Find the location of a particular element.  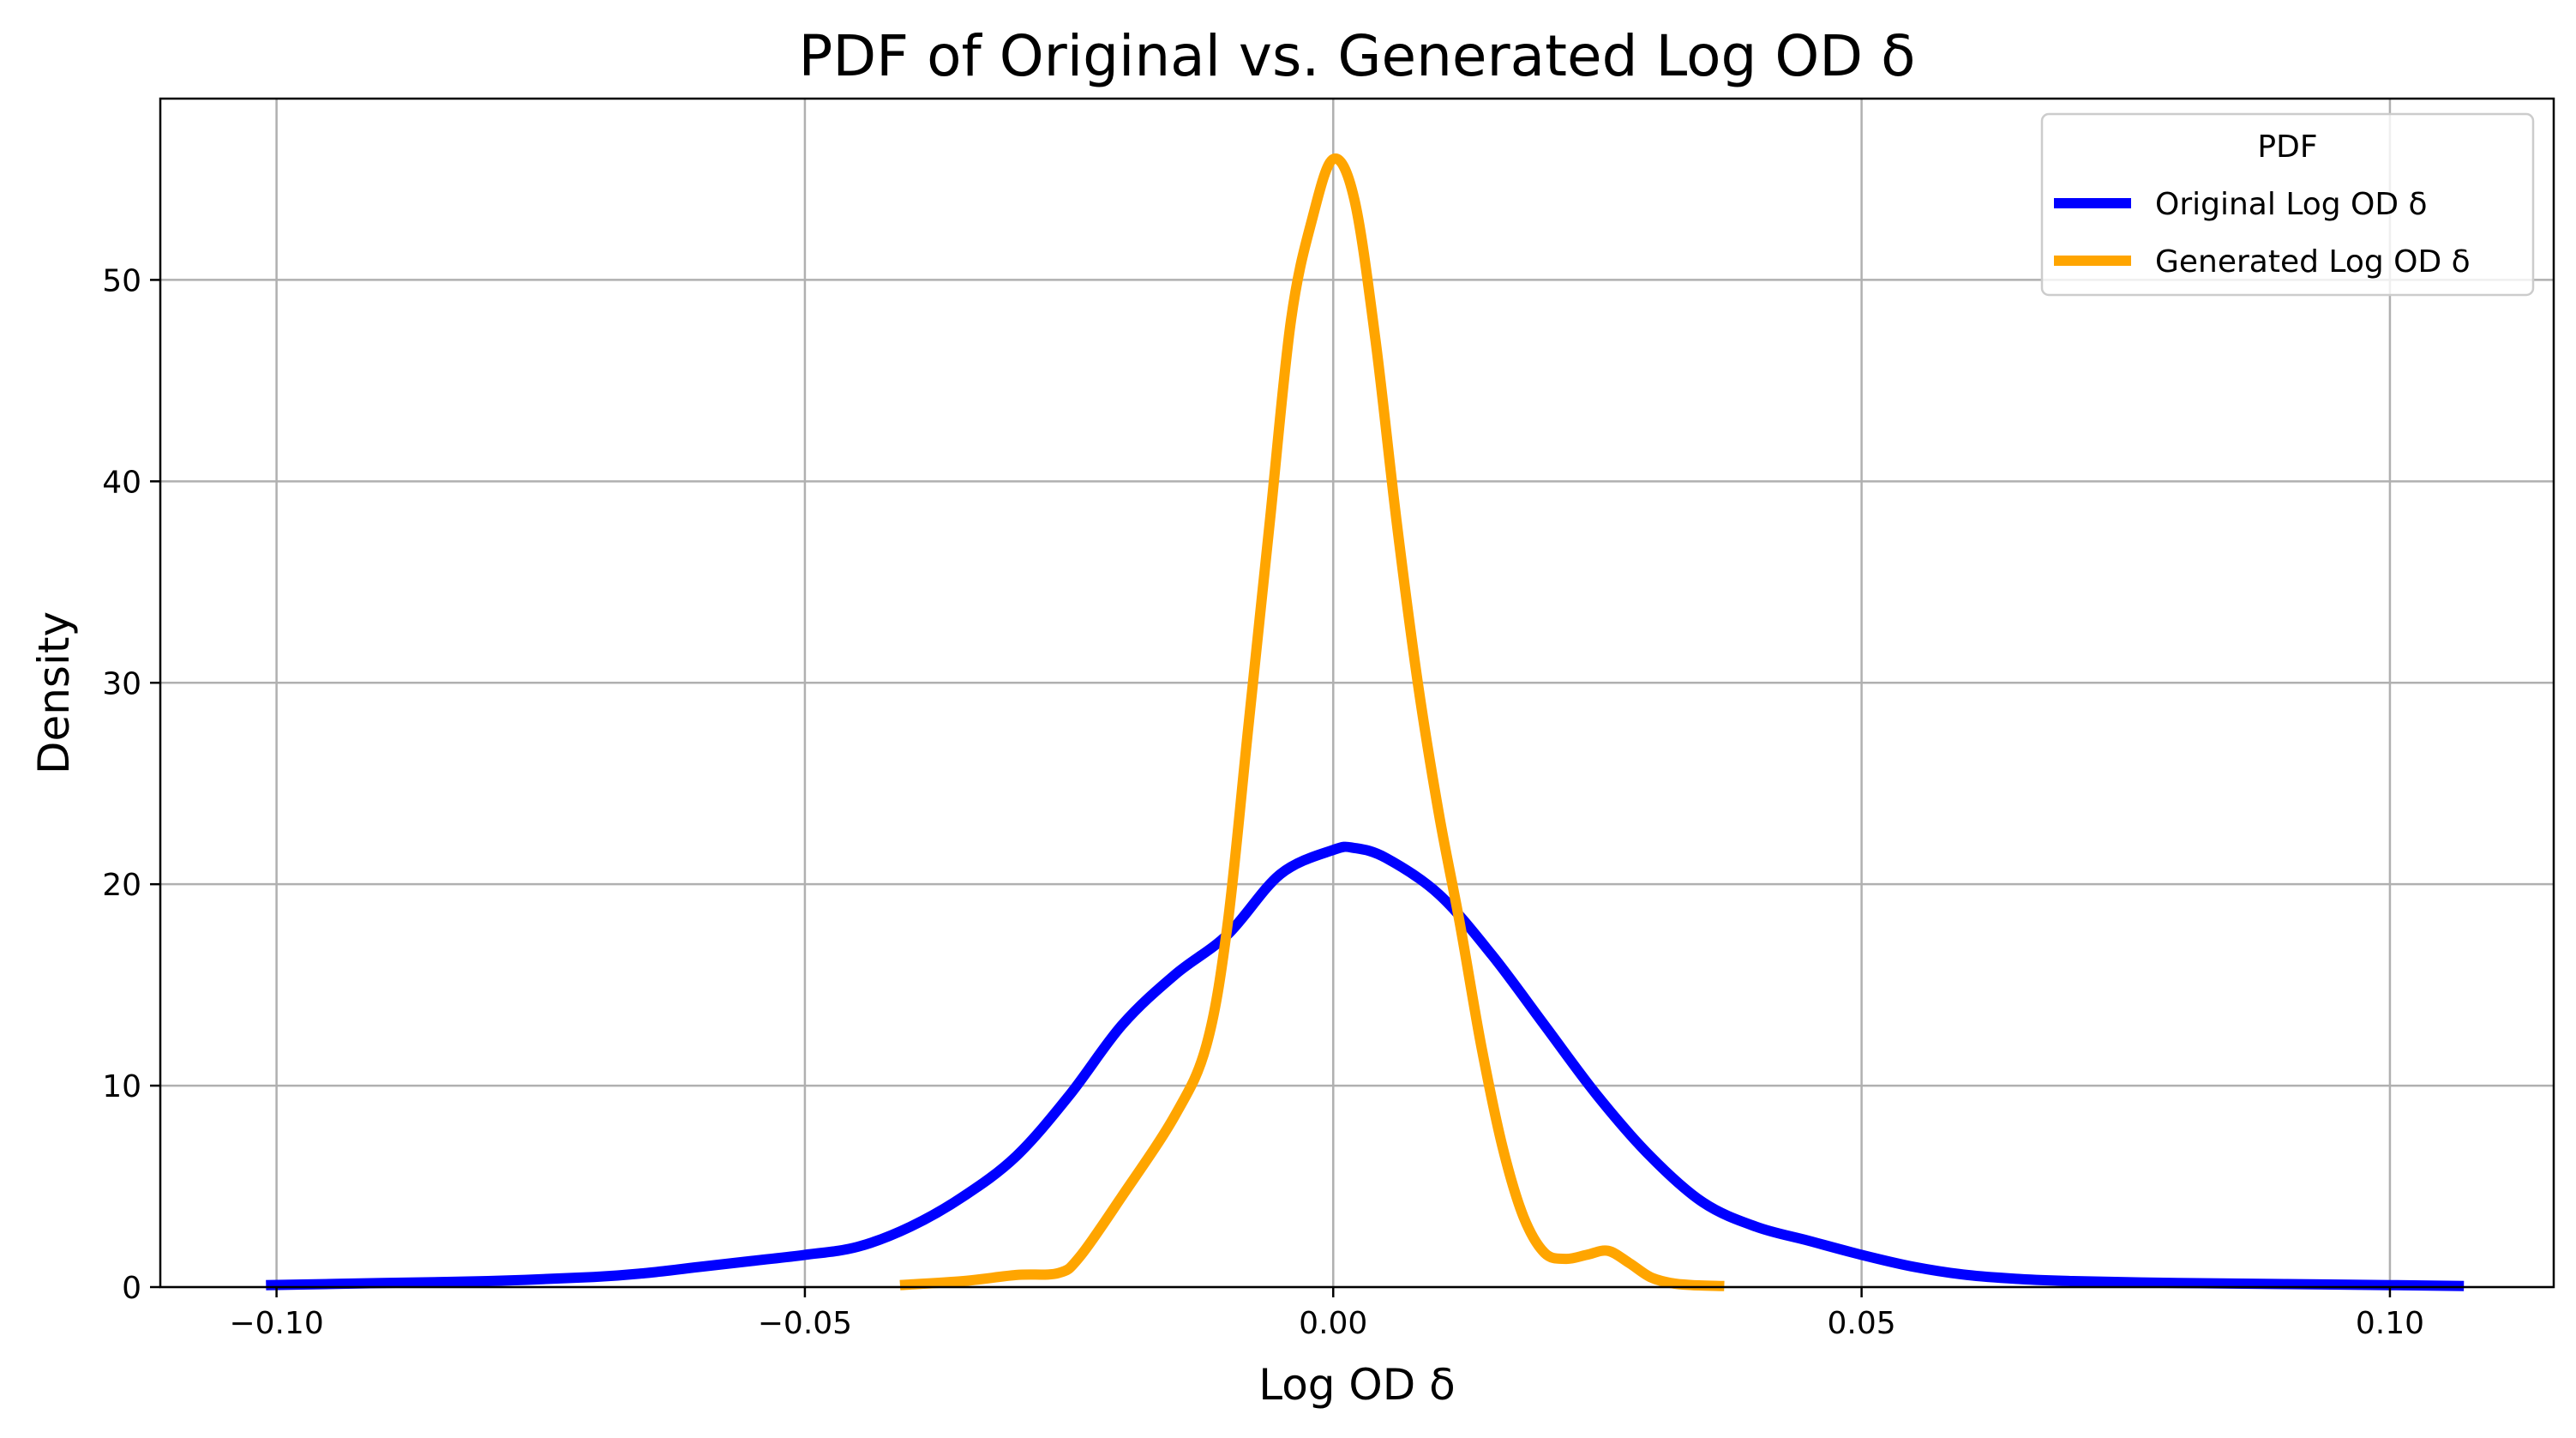

legend-box is located at coordinates (2287, 204).